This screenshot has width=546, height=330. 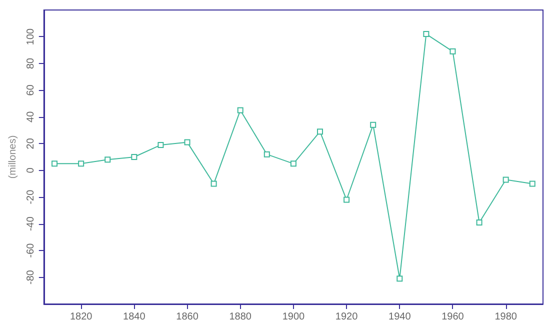 What do you see at coordinates (30, 90) in the screenshot?
I see `y-tick-label: 60` at bounding box center [30, 90].